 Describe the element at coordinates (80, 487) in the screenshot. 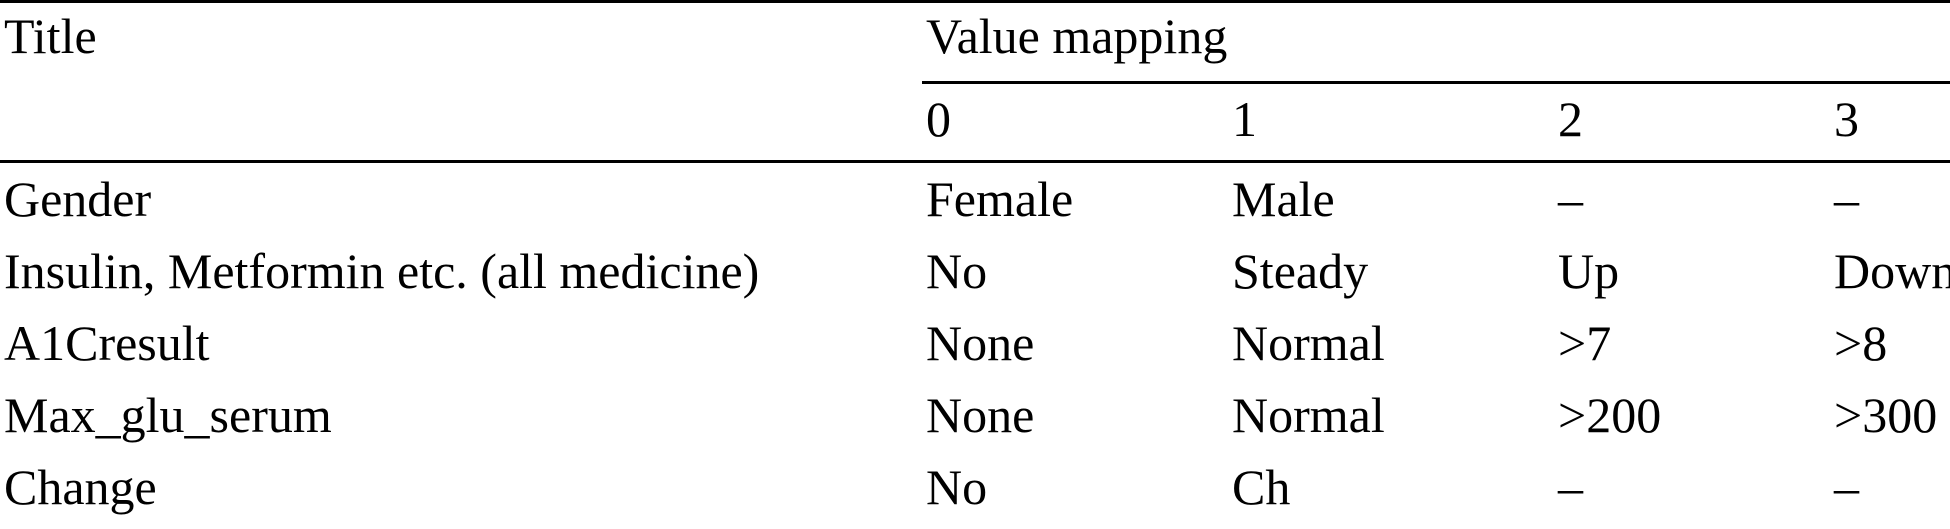

I see `row-title: Change` at that location.